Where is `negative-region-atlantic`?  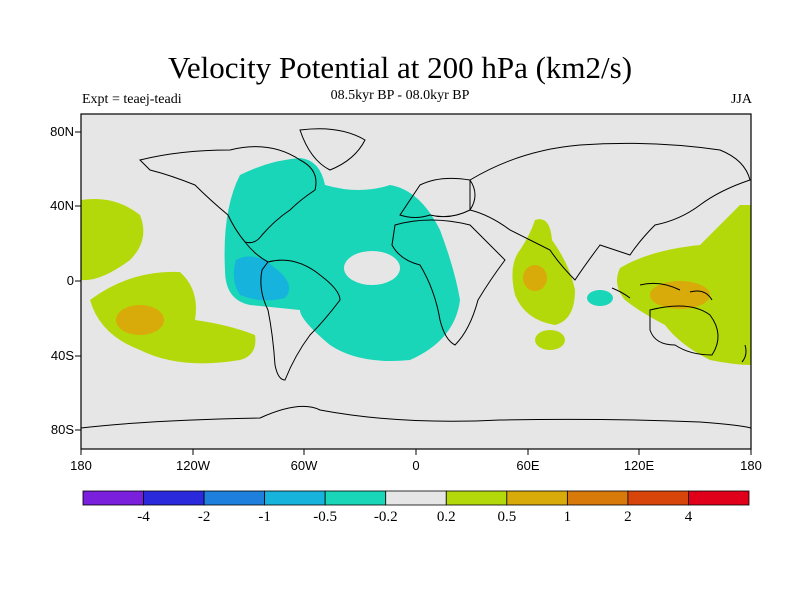 negative-region-atlantic is located at coordinates (342, 259).